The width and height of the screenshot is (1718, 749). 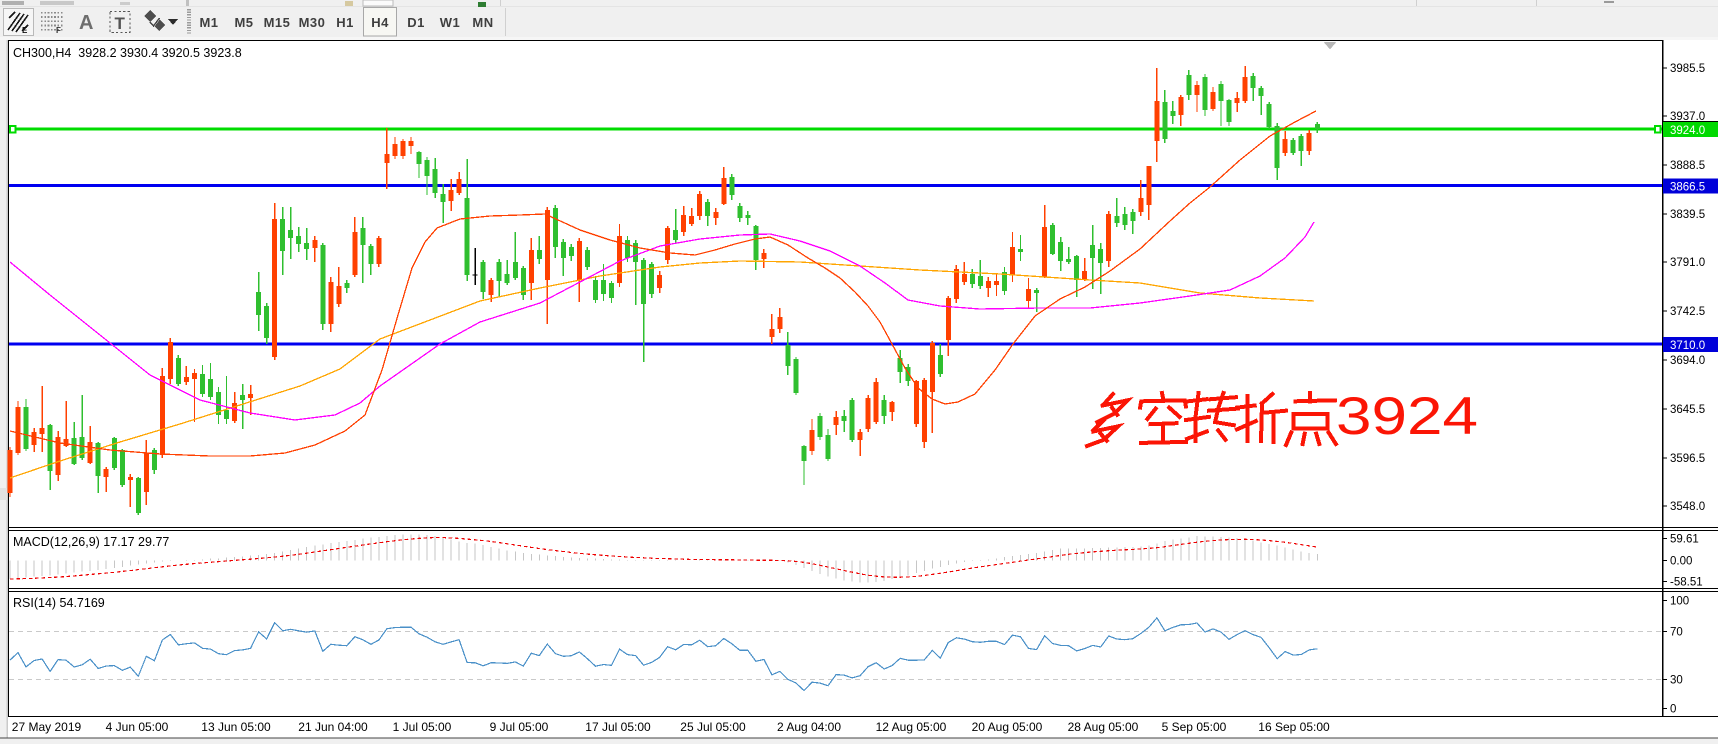 I want to click on svg-text: 3742.5, so click(x=1687, y=312).